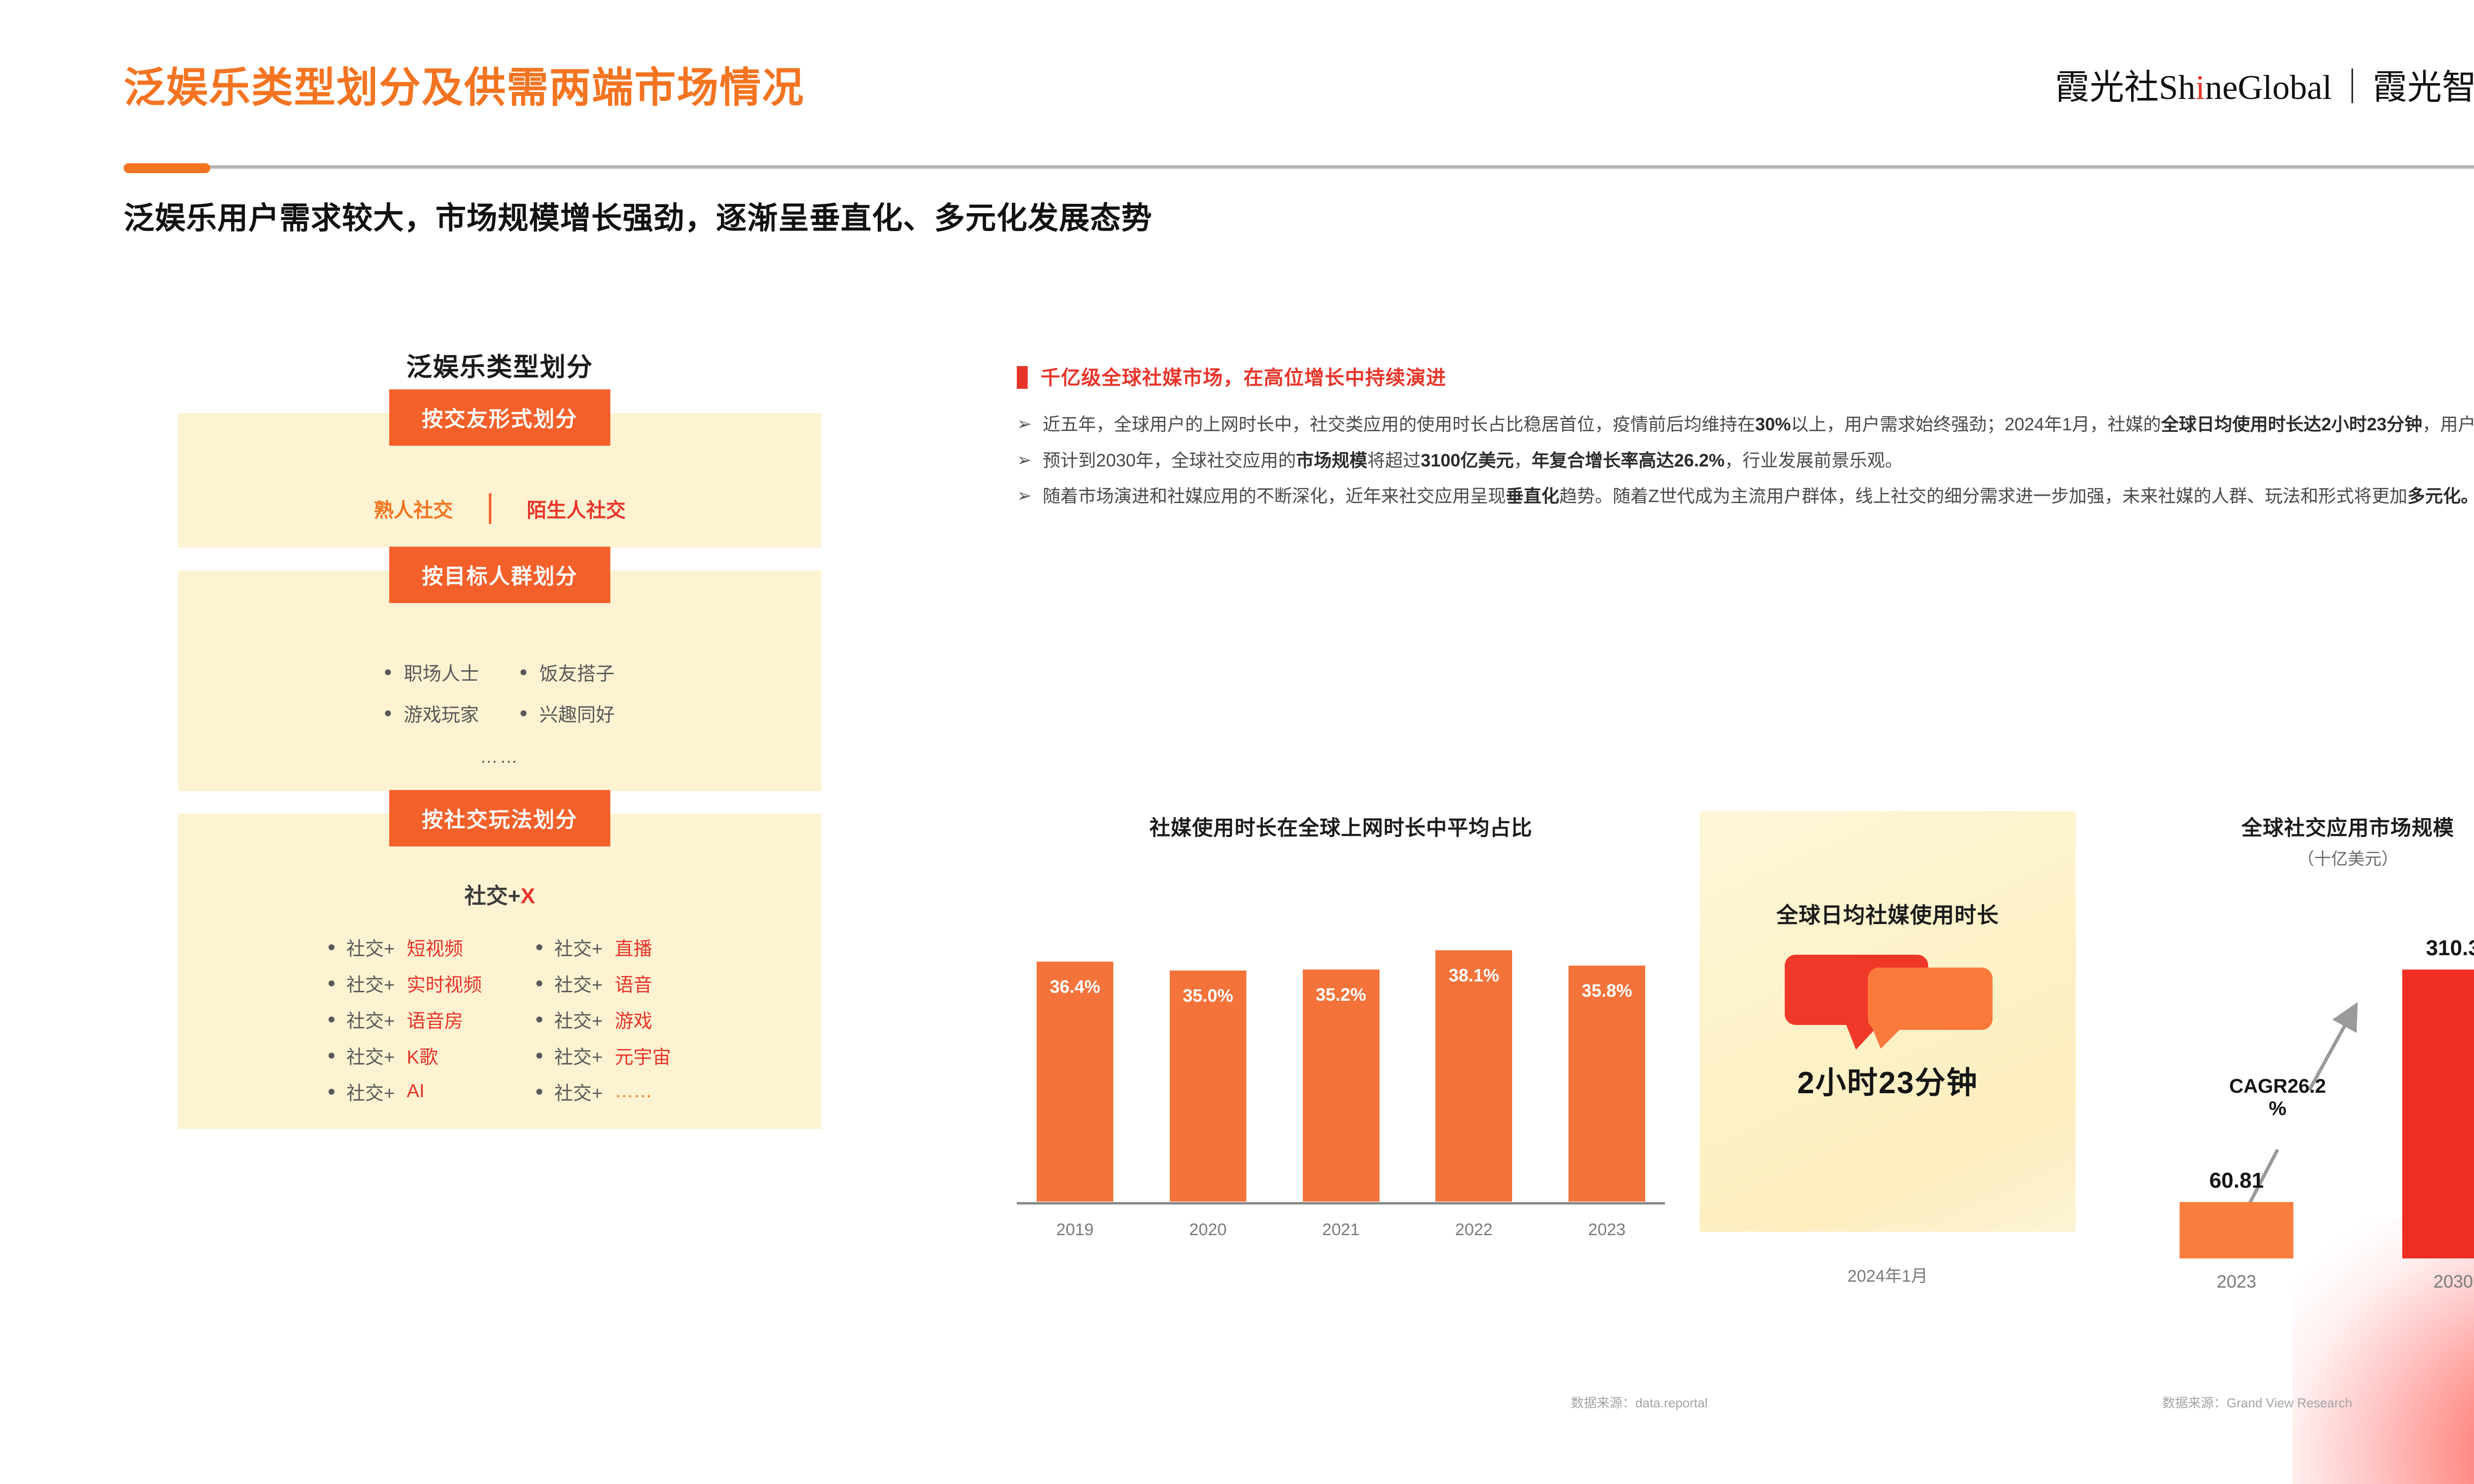 The height and width of the screenshot is (1484, 2474). What do you see at coordinates (432, 672) in the screenshot?
I see `list-item: 职场人士` at bounding box center [432, 672].